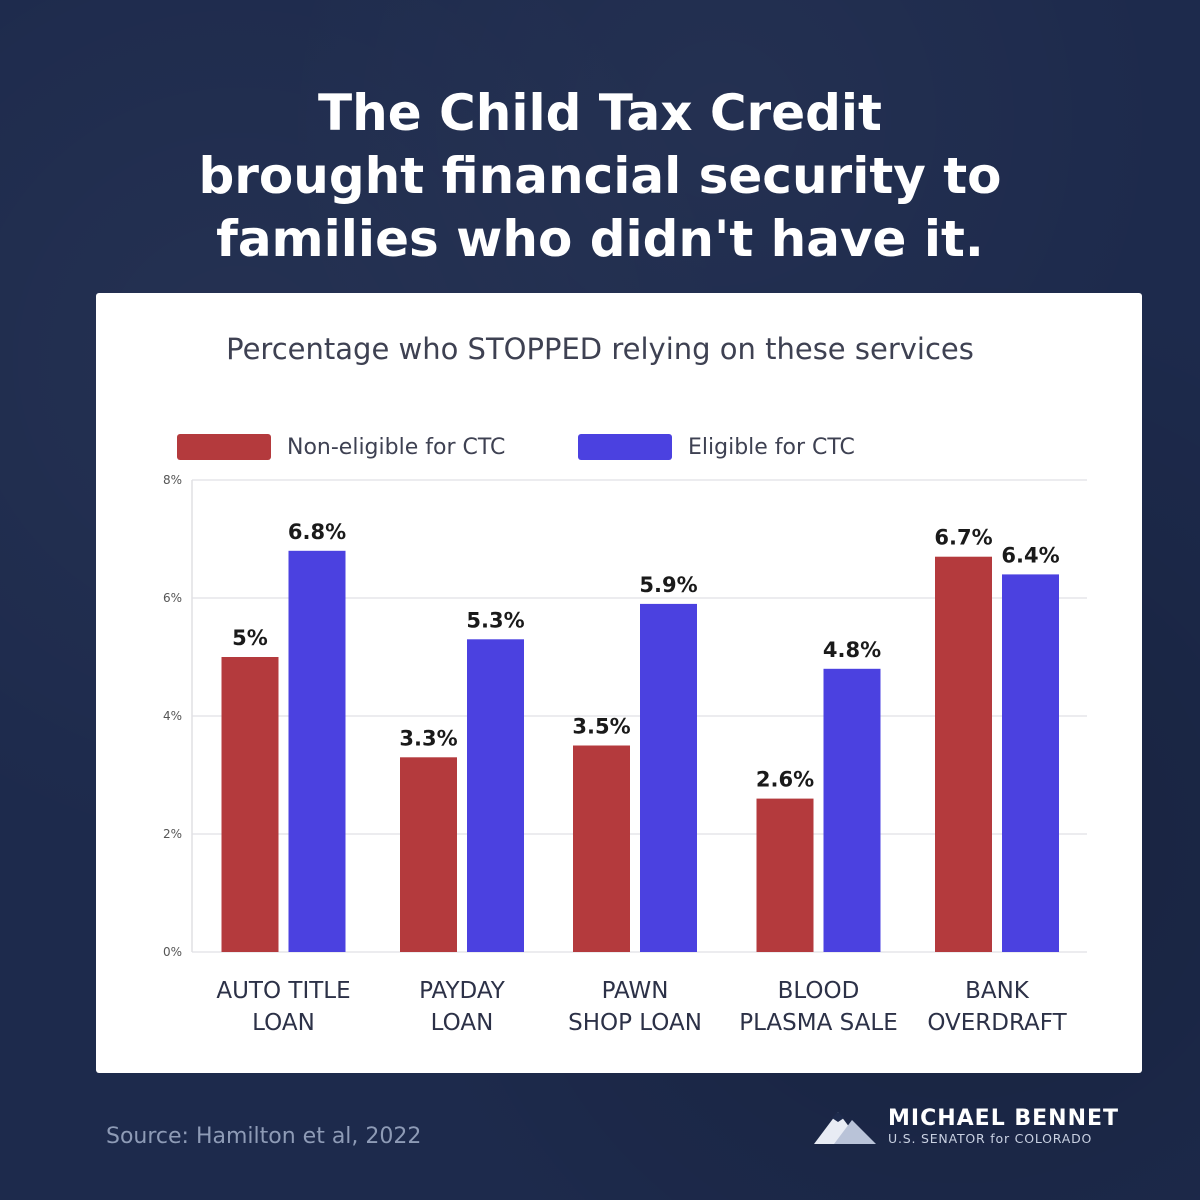 The image size is (1200, 1200). Describe the element at coordinates (963, 538) in the screenshot. I see `data-label: 6.7%` at that location.